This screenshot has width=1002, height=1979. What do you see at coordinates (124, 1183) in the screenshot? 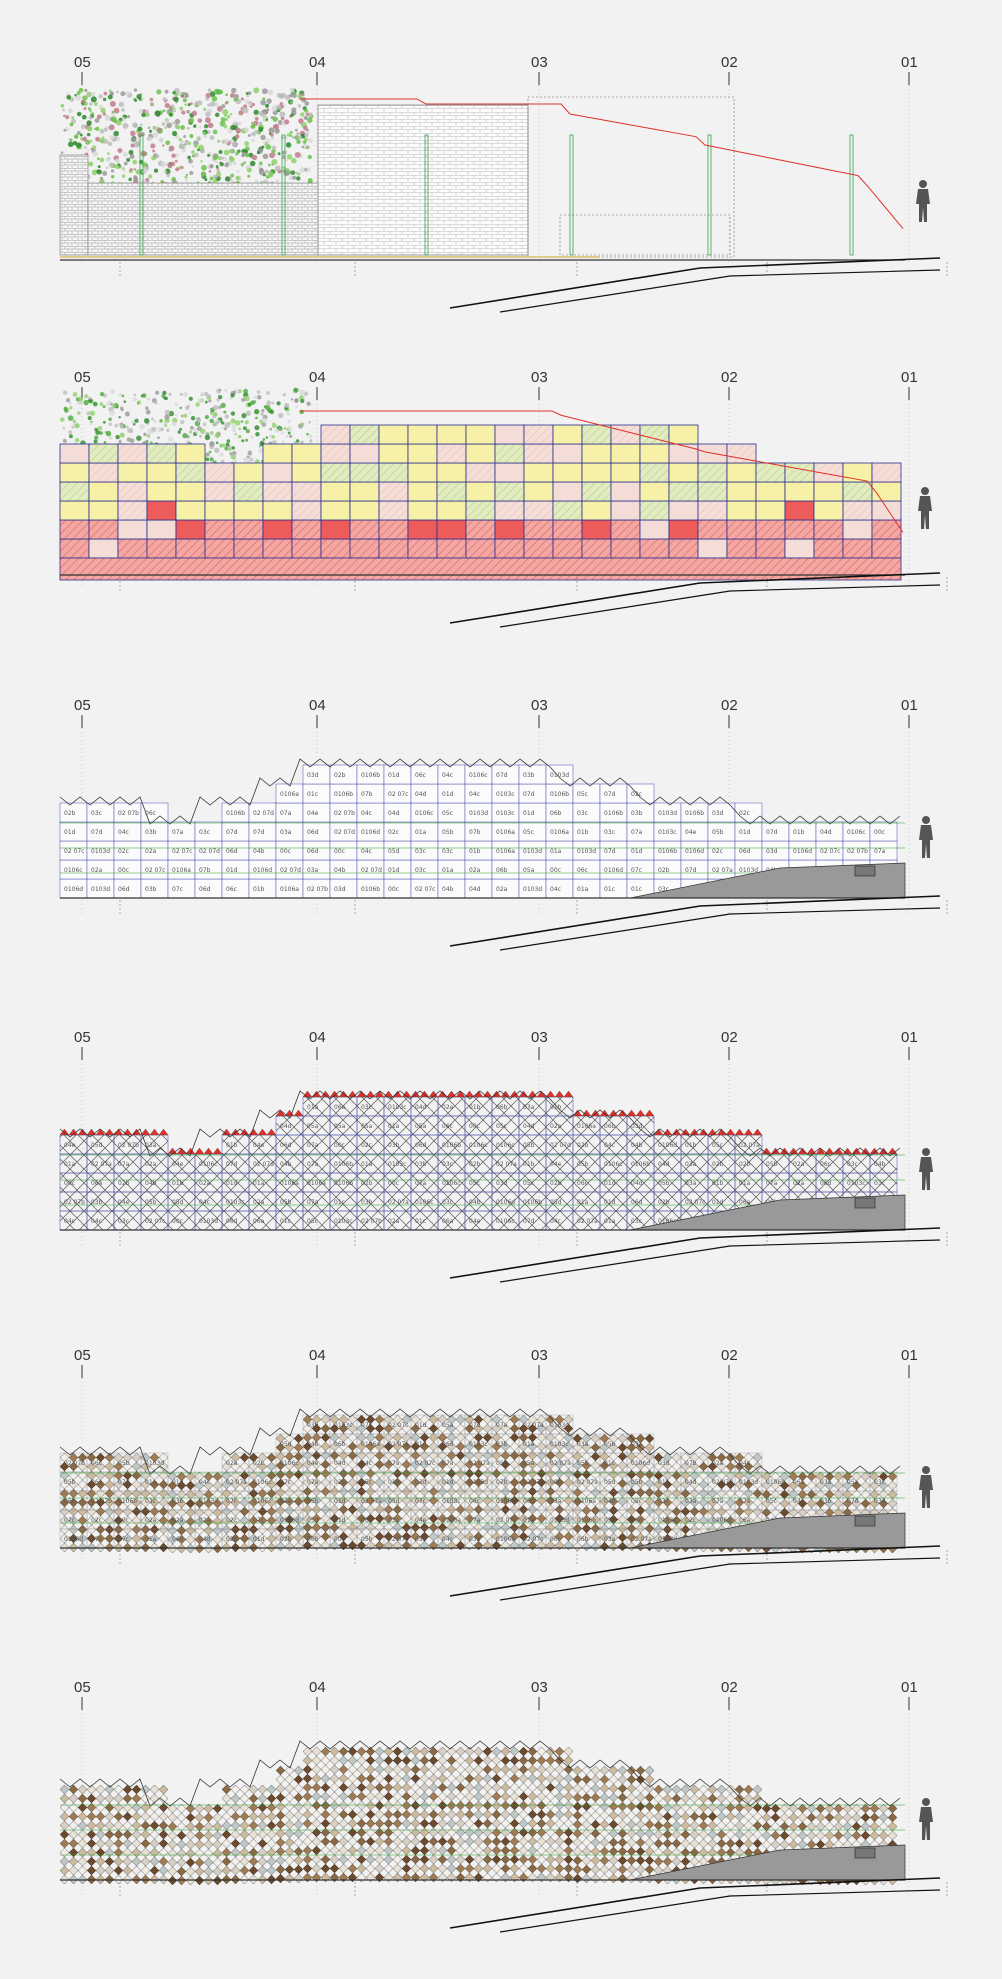
I see `cell-code-label: 02b` at bounding box center [124, 1183].